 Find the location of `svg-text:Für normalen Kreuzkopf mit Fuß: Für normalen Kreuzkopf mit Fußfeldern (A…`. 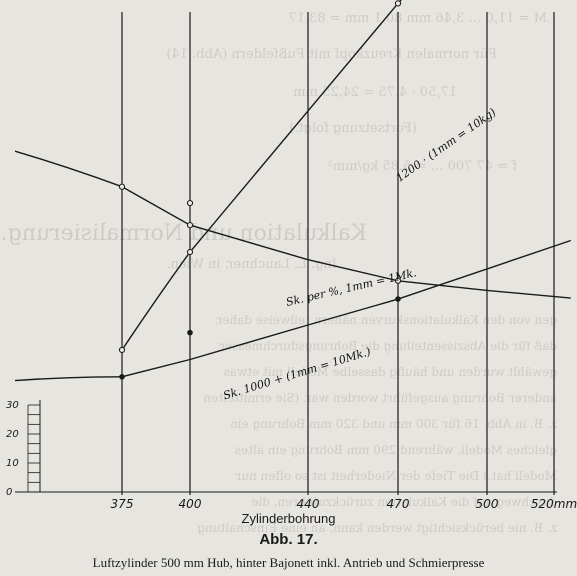

svg-text:Für normalen Kreuzkopf mit Fuß: Für normalen Kreuzkopf mit Fußfeldern (A… is located at coordinates (331, 54).